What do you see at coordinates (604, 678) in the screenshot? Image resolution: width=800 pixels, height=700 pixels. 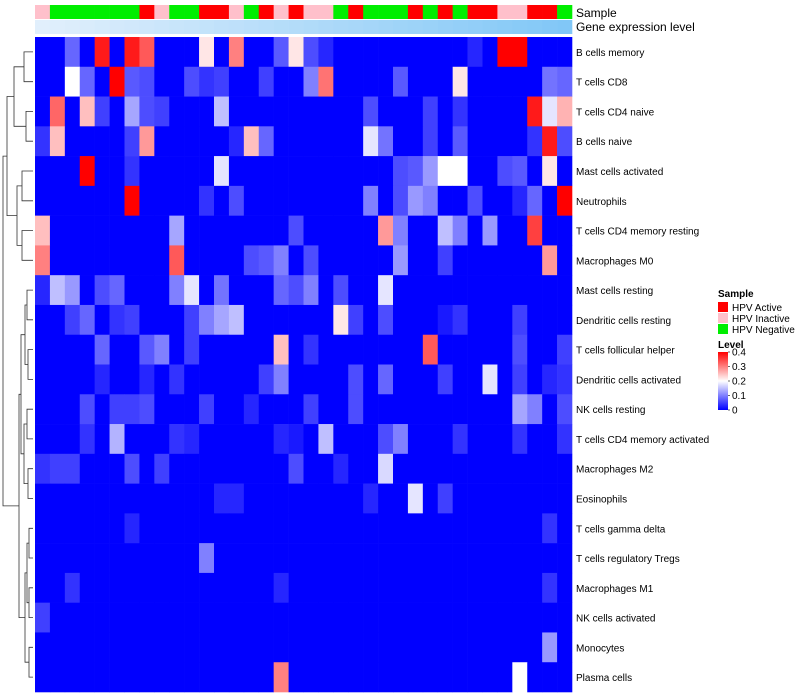 I see `row-label: Plasma cells` at bounding box center [604, 678].